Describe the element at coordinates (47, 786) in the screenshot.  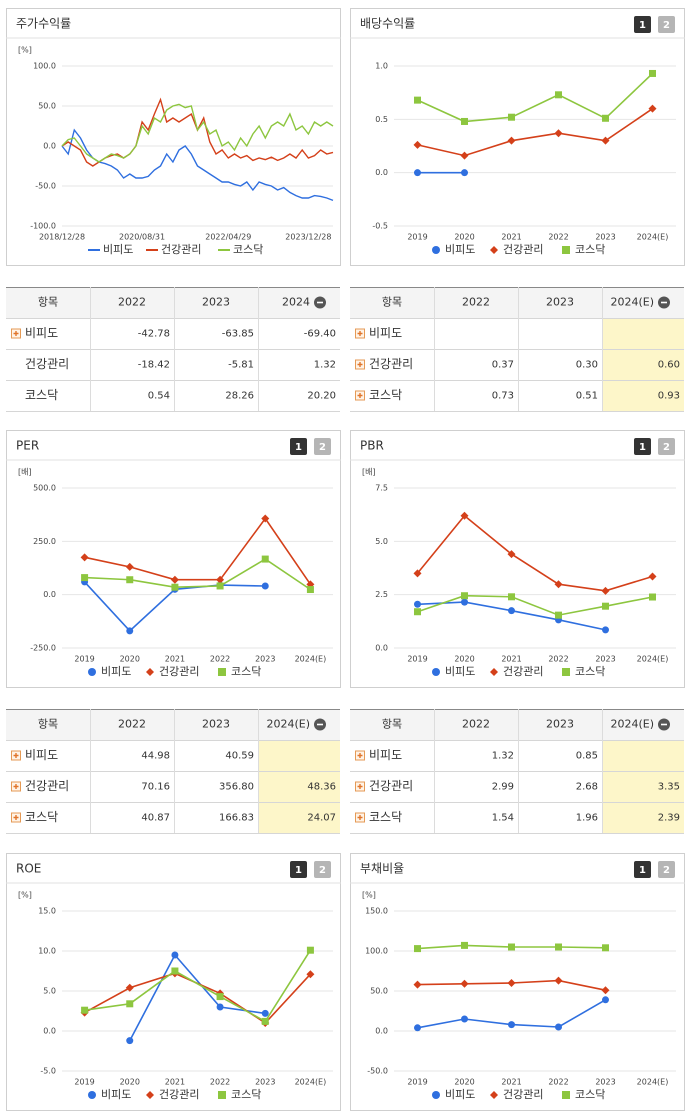
I see `row-label: 건강관리` at that location.